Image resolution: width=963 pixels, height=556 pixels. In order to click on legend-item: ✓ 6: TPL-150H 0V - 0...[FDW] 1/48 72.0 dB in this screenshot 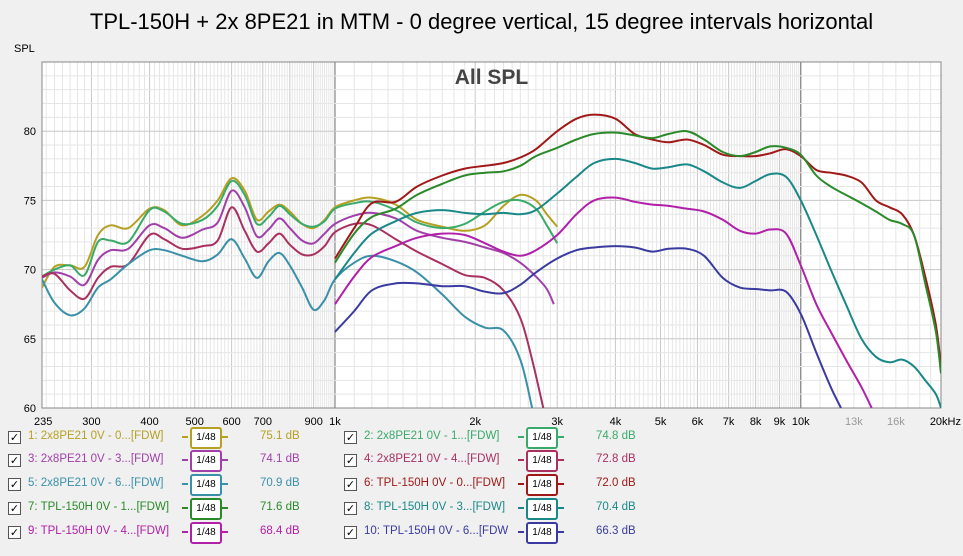, I will do `click(509, 485)`.